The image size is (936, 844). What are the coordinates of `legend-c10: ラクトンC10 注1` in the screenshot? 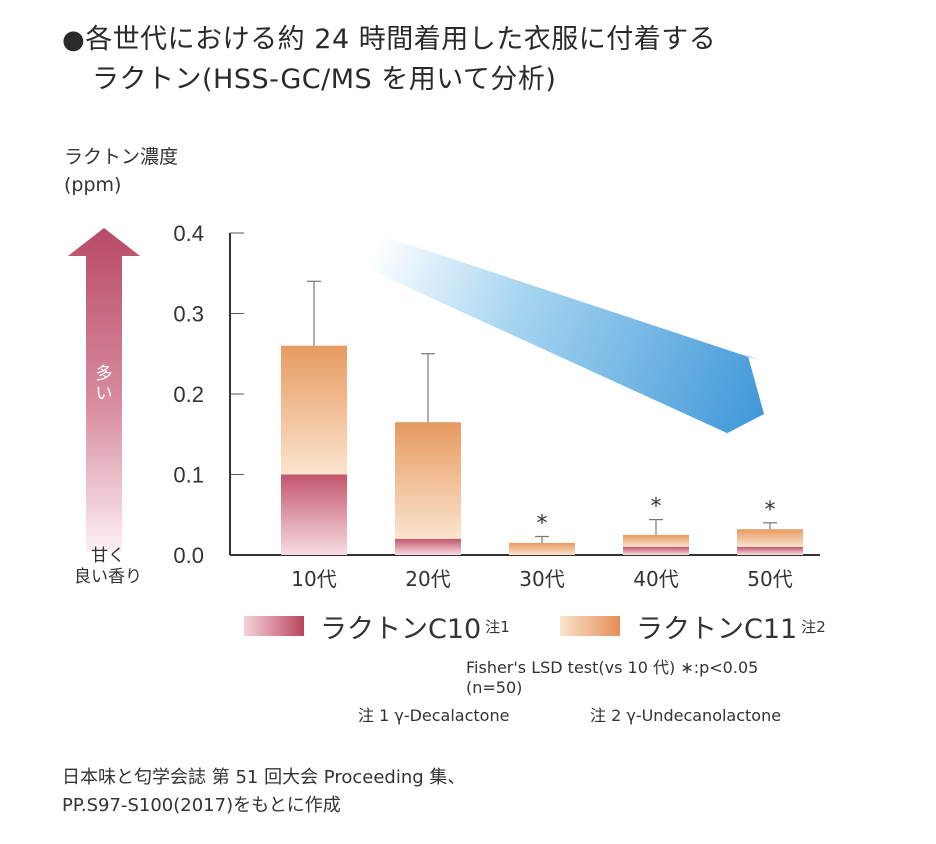 It's located at (377, 626).